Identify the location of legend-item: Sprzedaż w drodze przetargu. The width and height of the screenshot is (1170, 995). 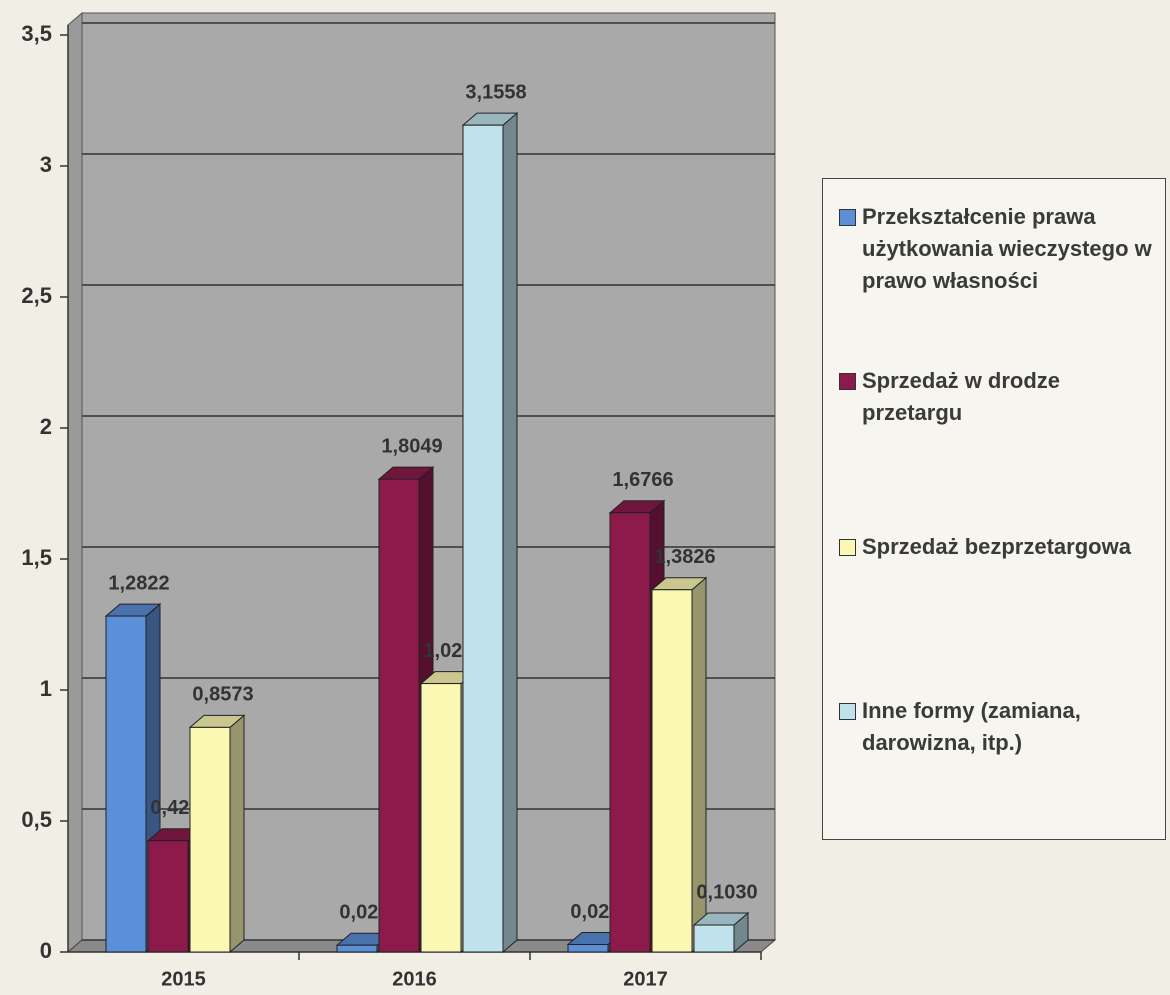
(999, 397).